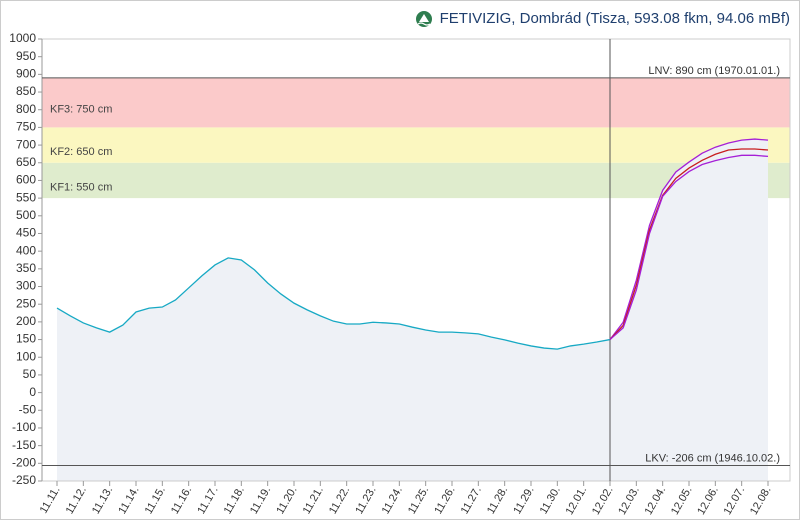 This screenshot has height=520, width=800. Describe the element at coordinates (26, 339) in the screenshot. I see `y-tick-label: 150` at that location.